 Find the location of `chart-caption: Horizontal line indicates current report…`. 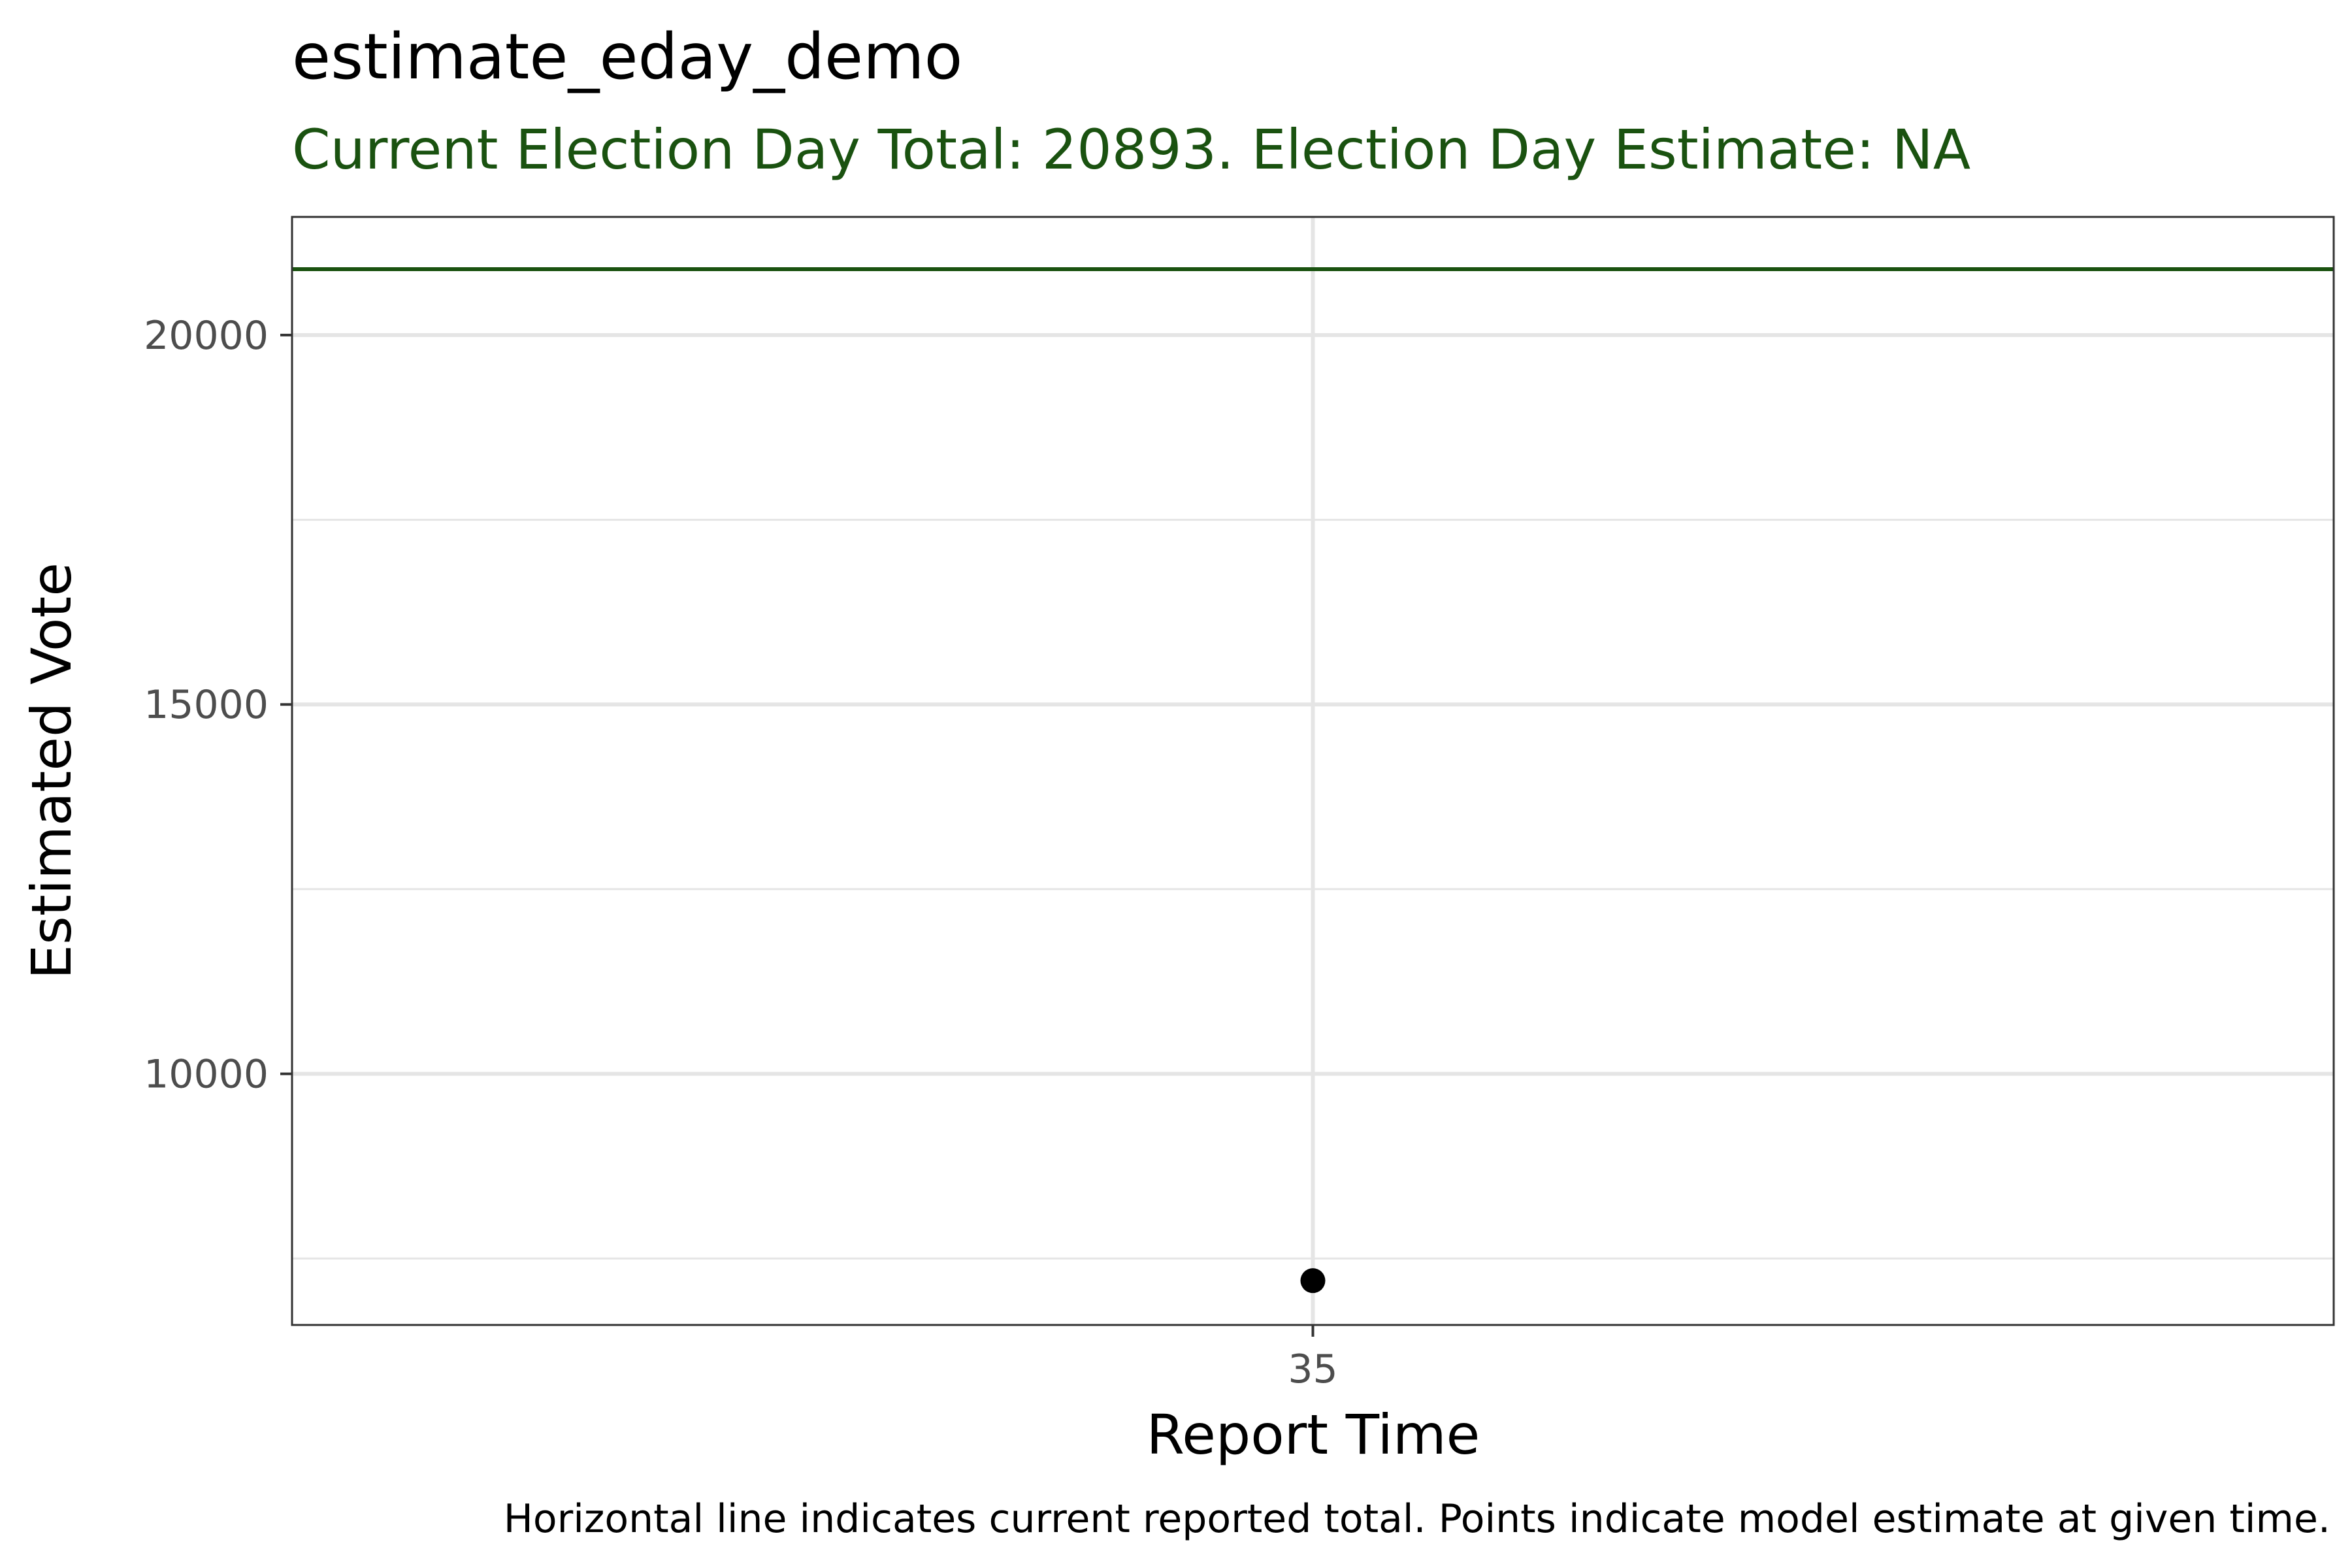

chart-caption: Horizontal line indicates current report… is located at coordinates (1417, 1519).